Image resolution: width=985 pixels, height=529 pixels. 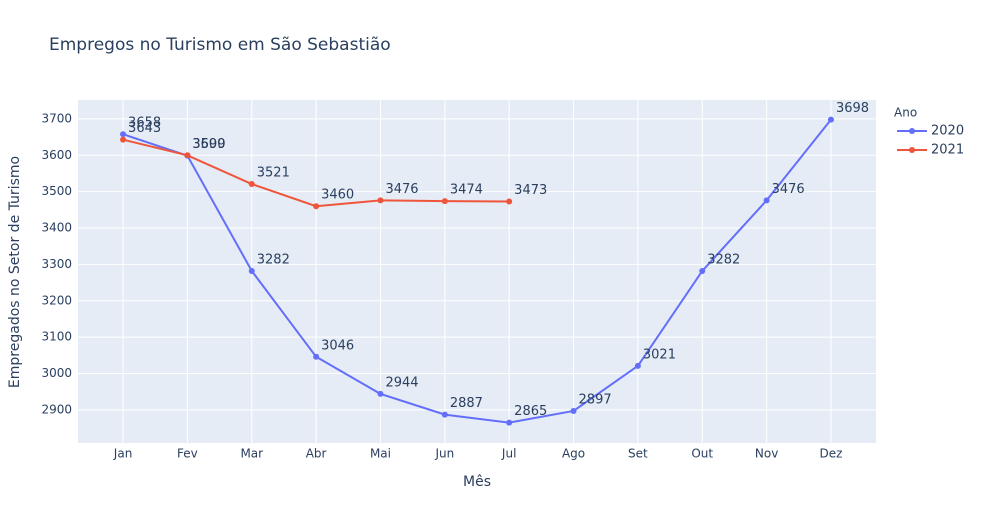 What do you see at coordinates (905, 113) in the screenshot?
I see `legend-title: Ano` at bounding box center [905, 113].